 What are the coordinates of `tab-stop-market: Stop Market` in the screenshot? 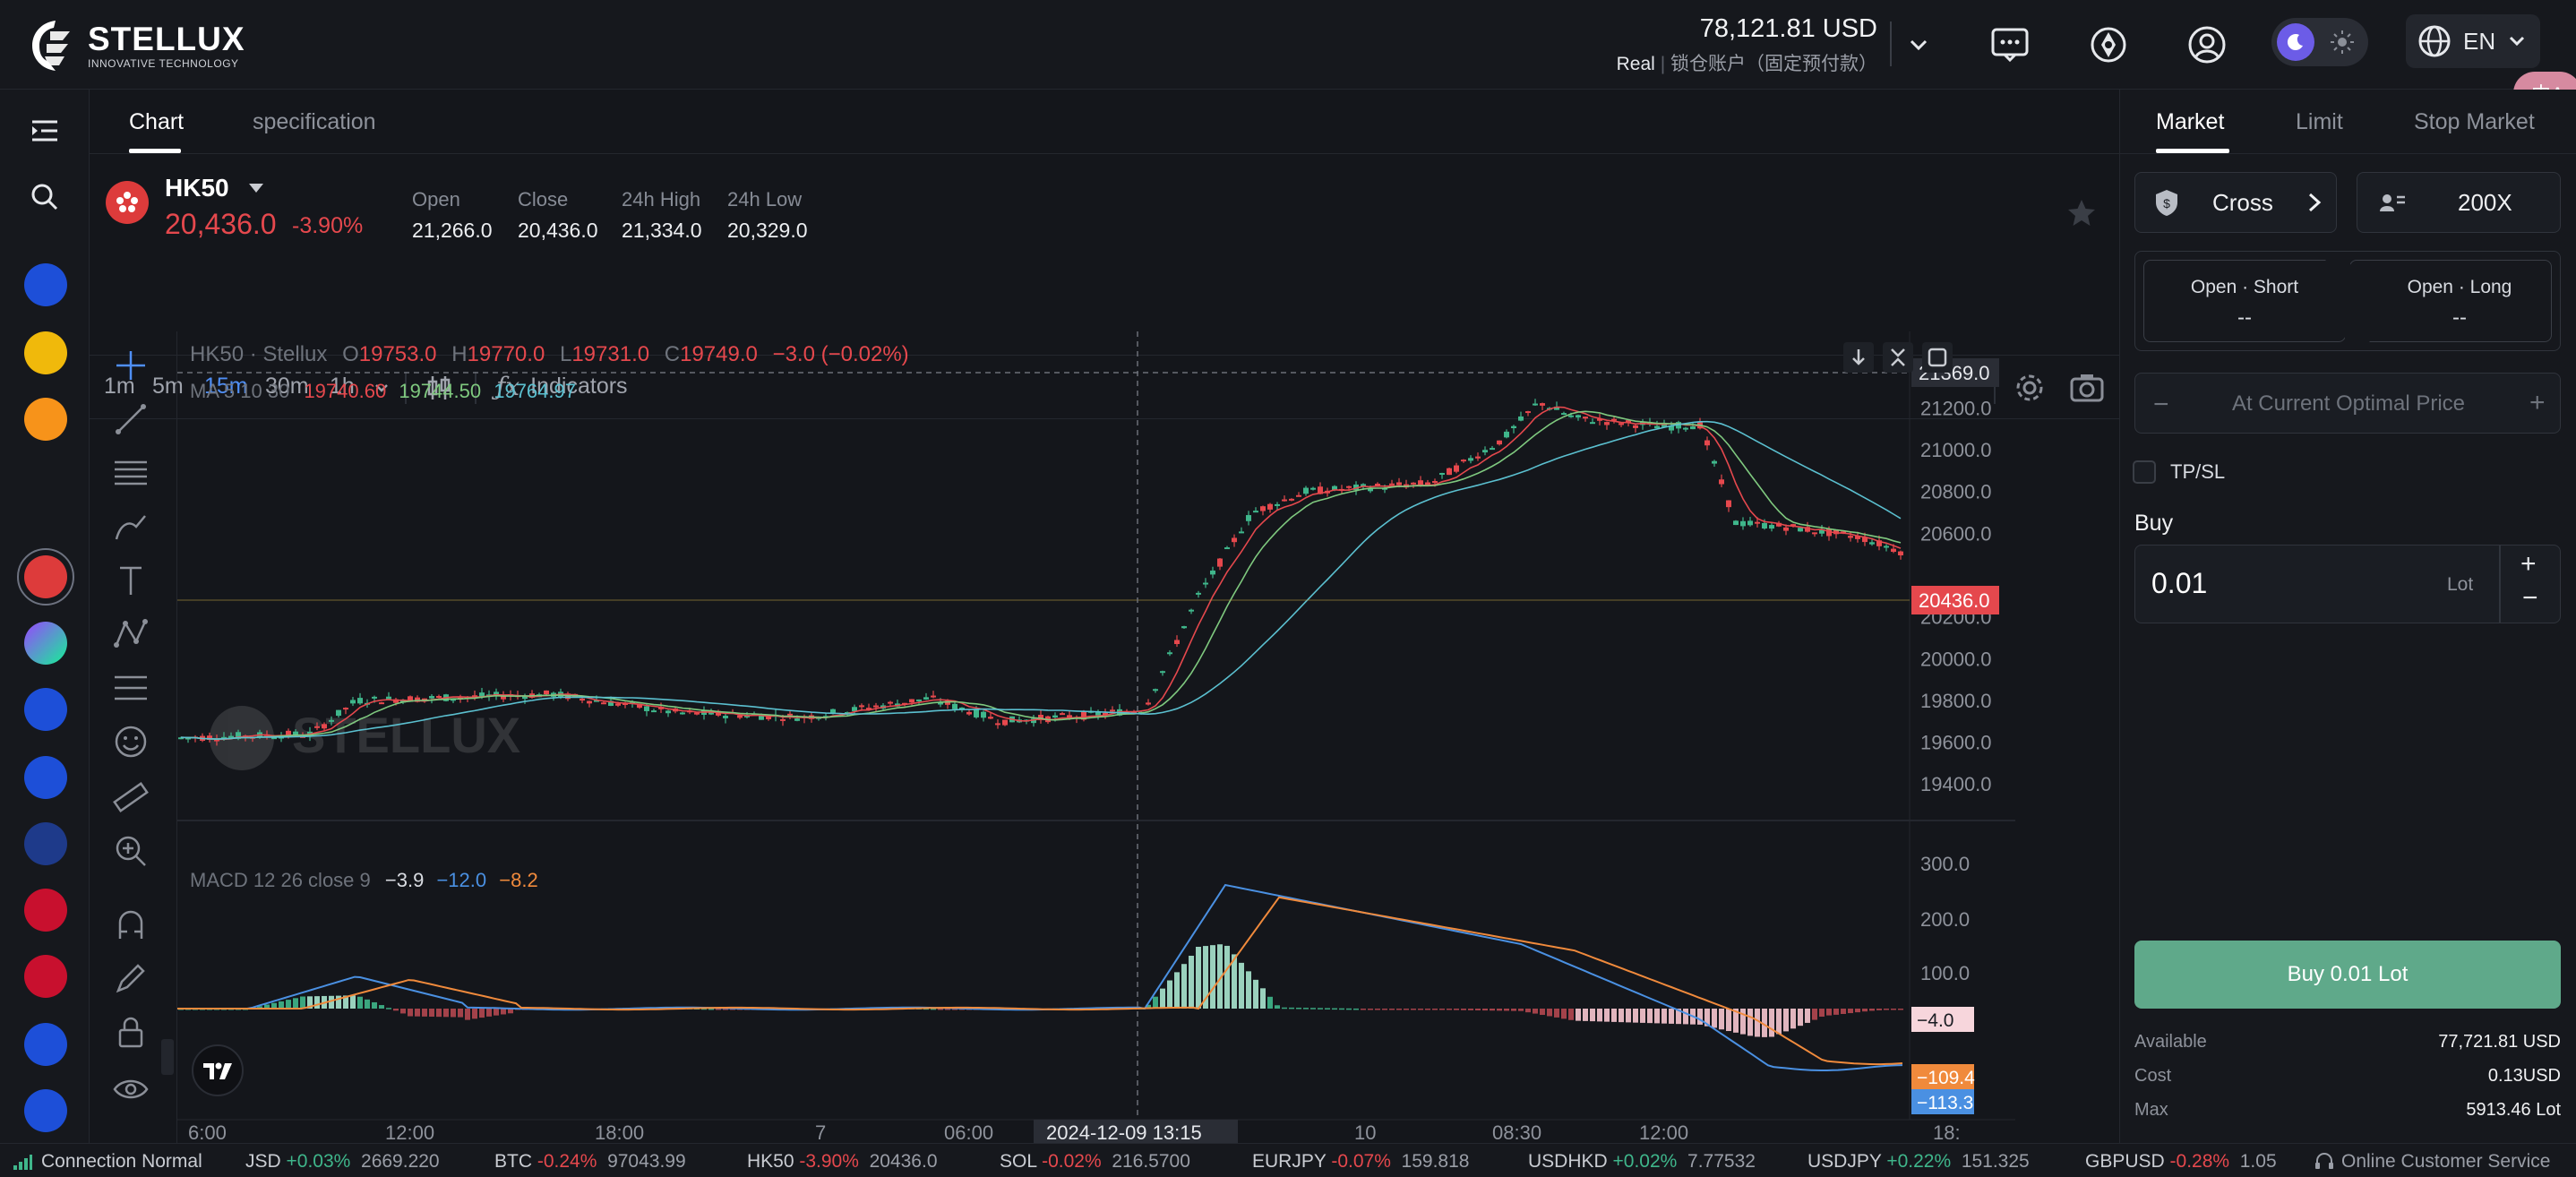 It's located at (2474, 121).